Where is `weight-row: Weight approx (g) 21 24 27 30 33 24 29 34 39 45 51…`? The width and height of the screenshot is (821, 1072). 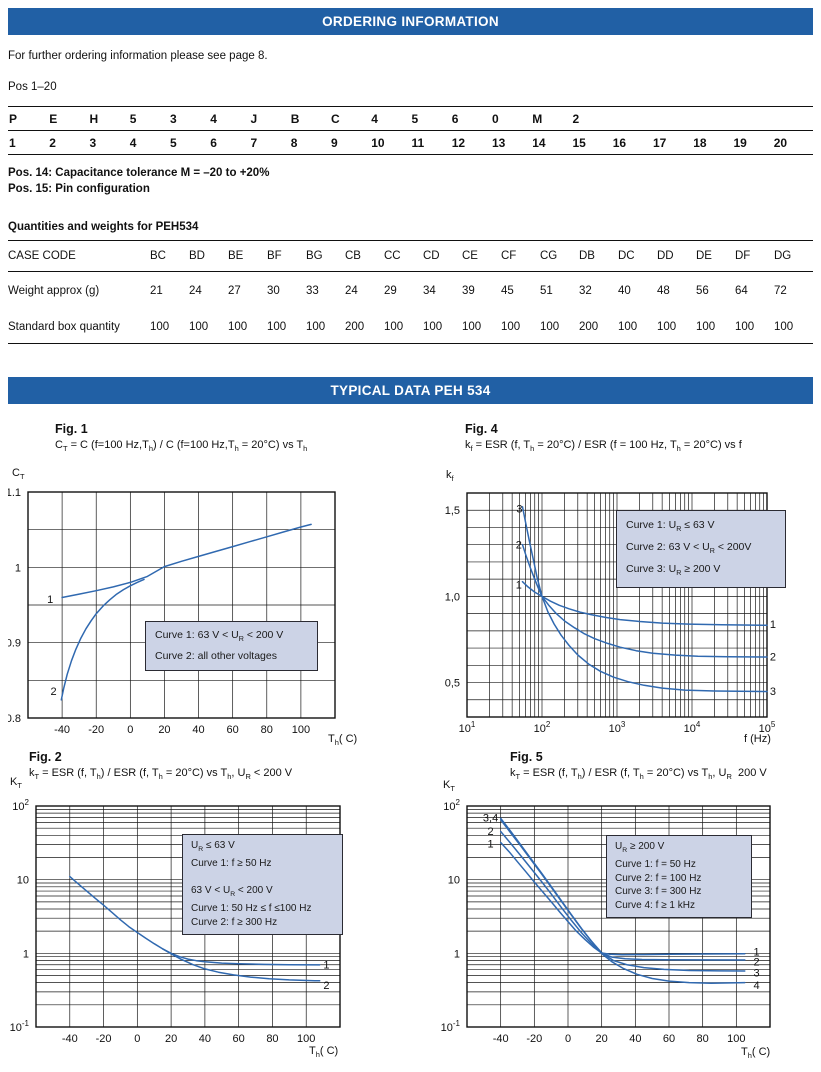 weight-row: Weight approx (g) 21 24 27 30 33 24 29 34 39 45 51… is located at coordinates (410, 291).